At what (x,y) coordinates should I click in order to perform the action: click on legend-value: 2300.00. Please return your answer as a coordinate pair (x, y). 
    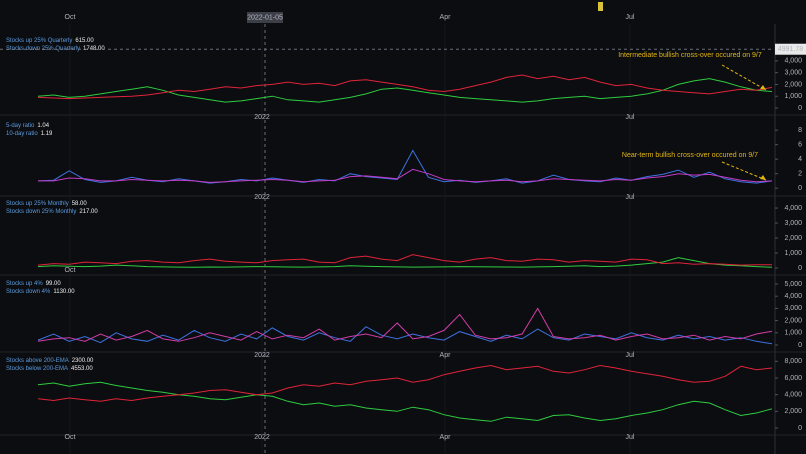
    Looking at the image, I should click on (83, 361).